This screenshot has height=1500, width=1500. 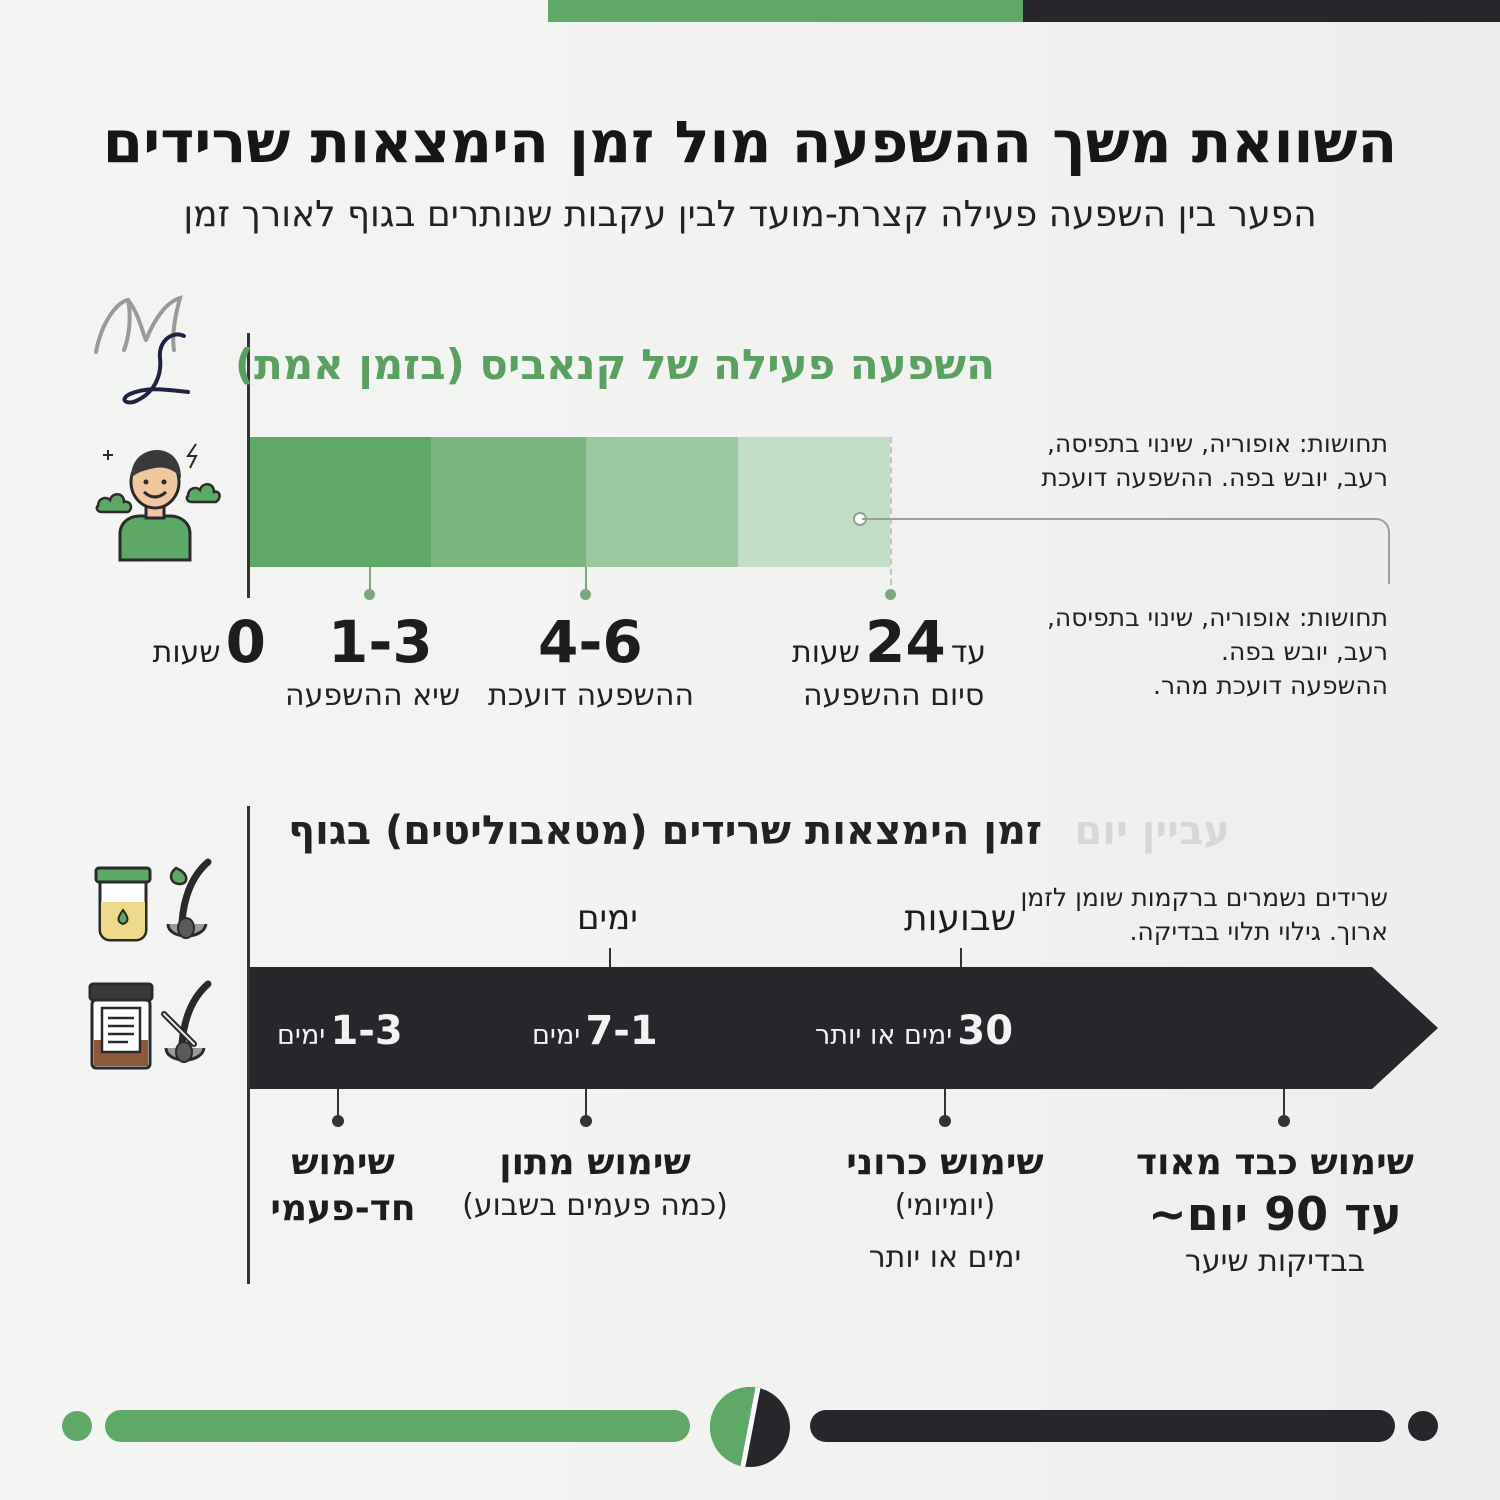 I want to click on scale-tick-days, so click(x=610, y=958).